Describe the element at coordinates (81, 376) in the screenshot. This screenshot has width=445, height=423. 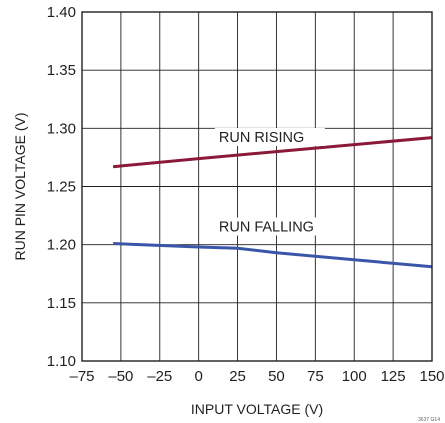
I see `x-tick-label: –75` at that location.